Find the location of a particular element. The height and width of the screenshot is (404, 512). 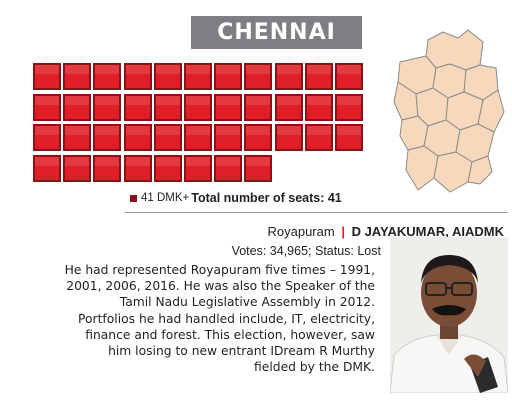

bio-line: Tamil Nadu Legislative Assembly in 2012. is located at coordinates (247, 302).